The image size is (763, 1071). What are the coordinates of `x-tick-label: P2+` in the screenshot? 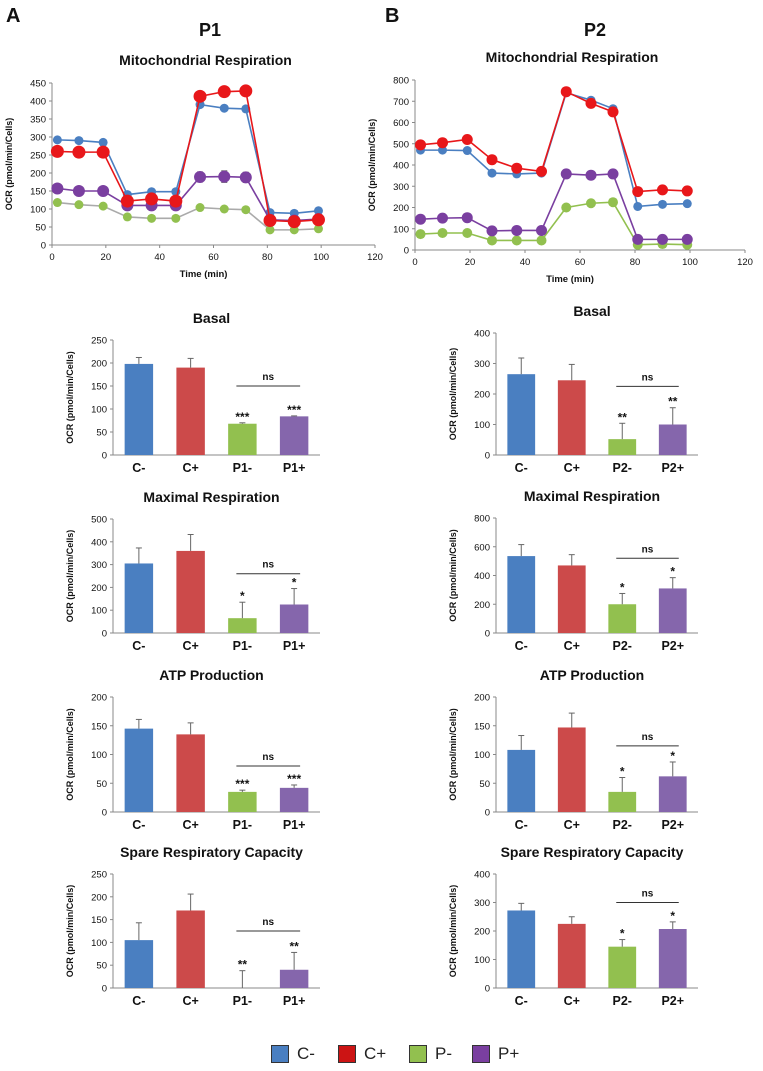 It's located at (672, 1001).